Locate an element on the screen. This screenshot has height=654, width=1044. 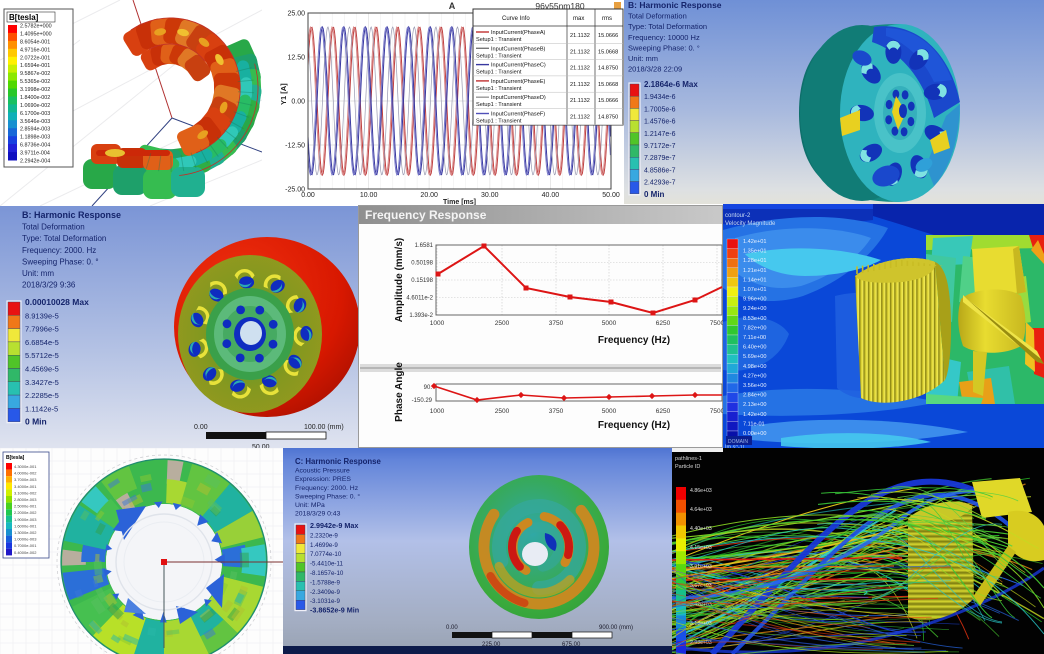
svg-text: 4.40e+03 is located at coordinates (701, 529).